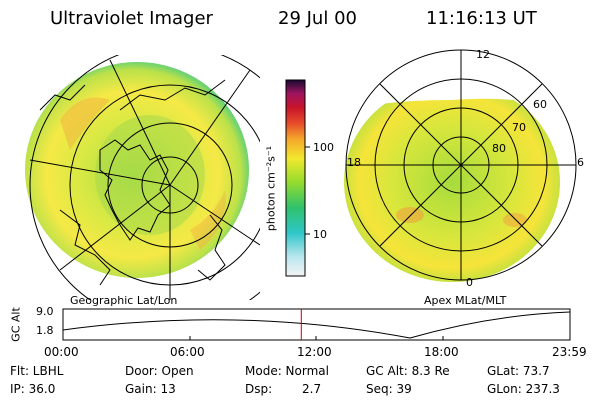 The width and height of the screenshot is (600, 400). What do you see at coordinates (61, 352) in the screenshot?
I see `orbit-xtick: 00:00` at bounding box center [61, 352].